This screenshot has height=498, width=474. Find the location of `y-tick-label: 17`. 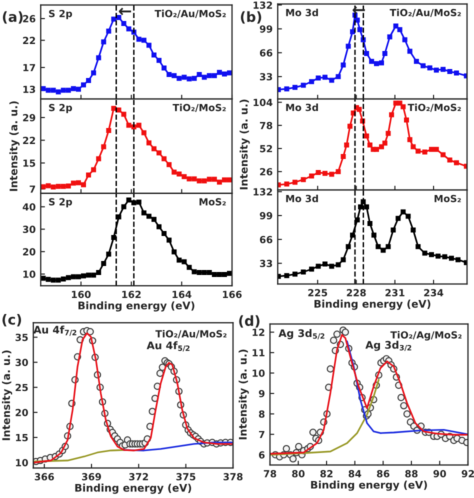

y-tick-label: 17 is located at coordinates (29, 68).